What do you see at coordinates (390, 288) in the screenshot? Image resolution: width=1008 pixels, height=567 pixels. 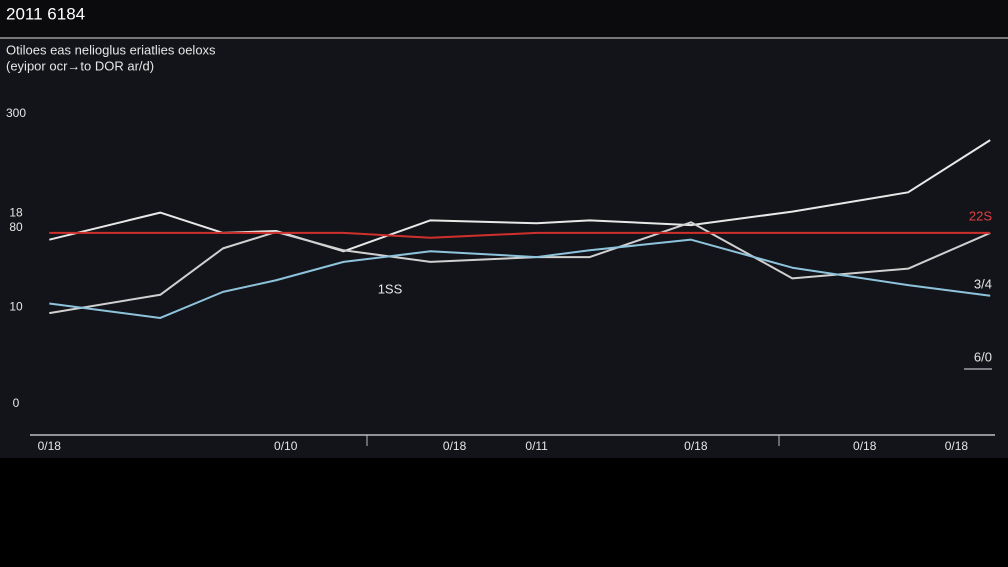 I see `annotation: 1SS` at bounding box center [390, 288].